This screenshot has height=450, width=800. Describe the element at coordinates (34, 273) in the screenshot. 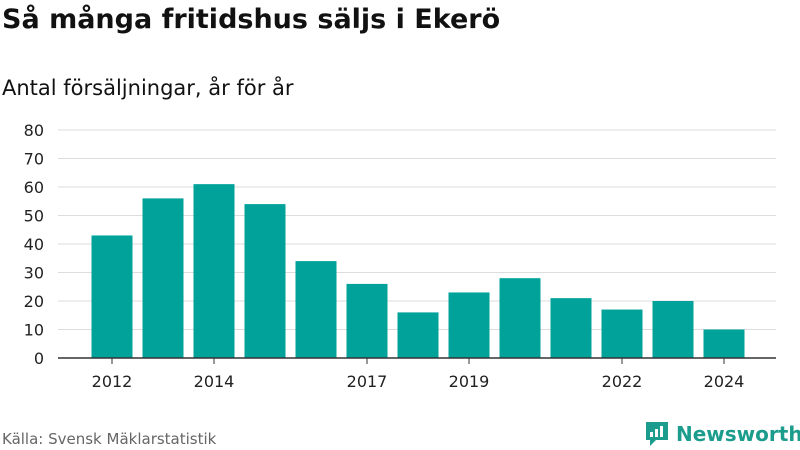

I see `y-tick-label: 30` at that location.